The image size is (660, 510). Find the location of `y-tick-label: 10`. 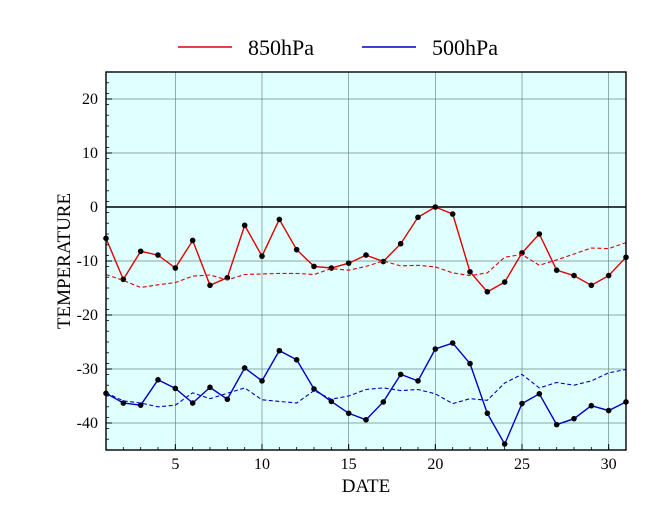

y-tick-label: 10 is located at coordinates (90, 153).